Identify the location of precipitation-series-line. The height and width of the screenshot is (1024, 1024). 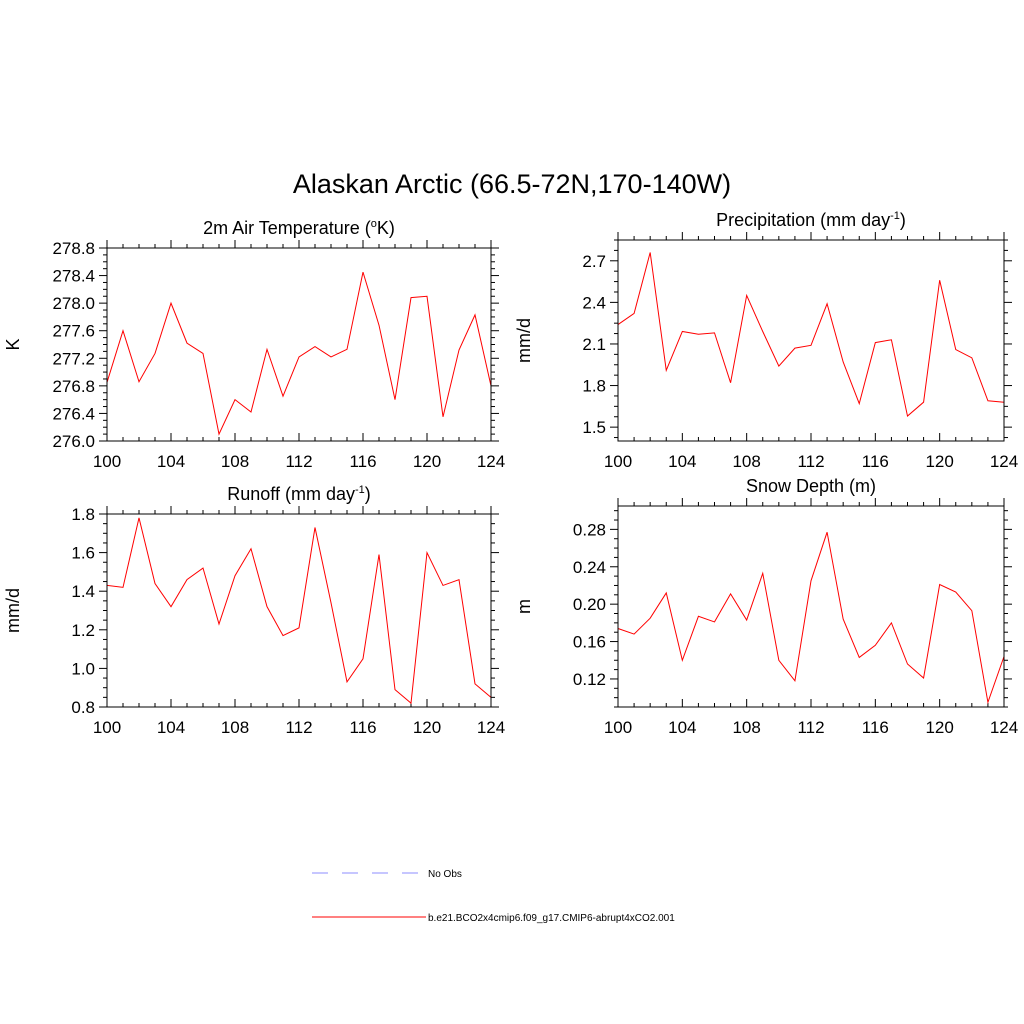
(811, 334).